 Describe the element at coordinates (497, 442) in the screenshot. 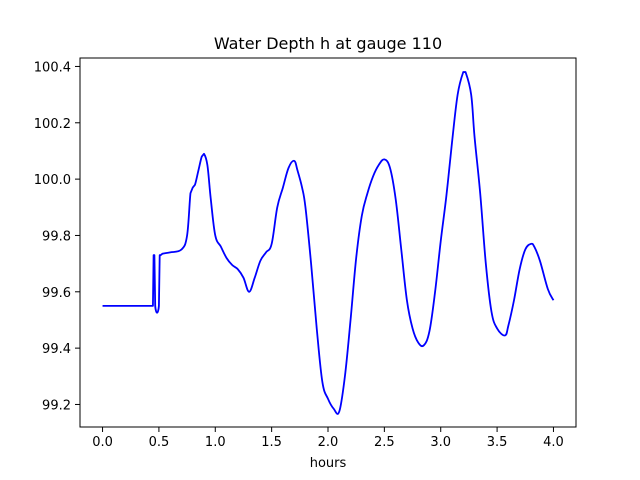

I see `x-tick-label: 3.5` at that location.